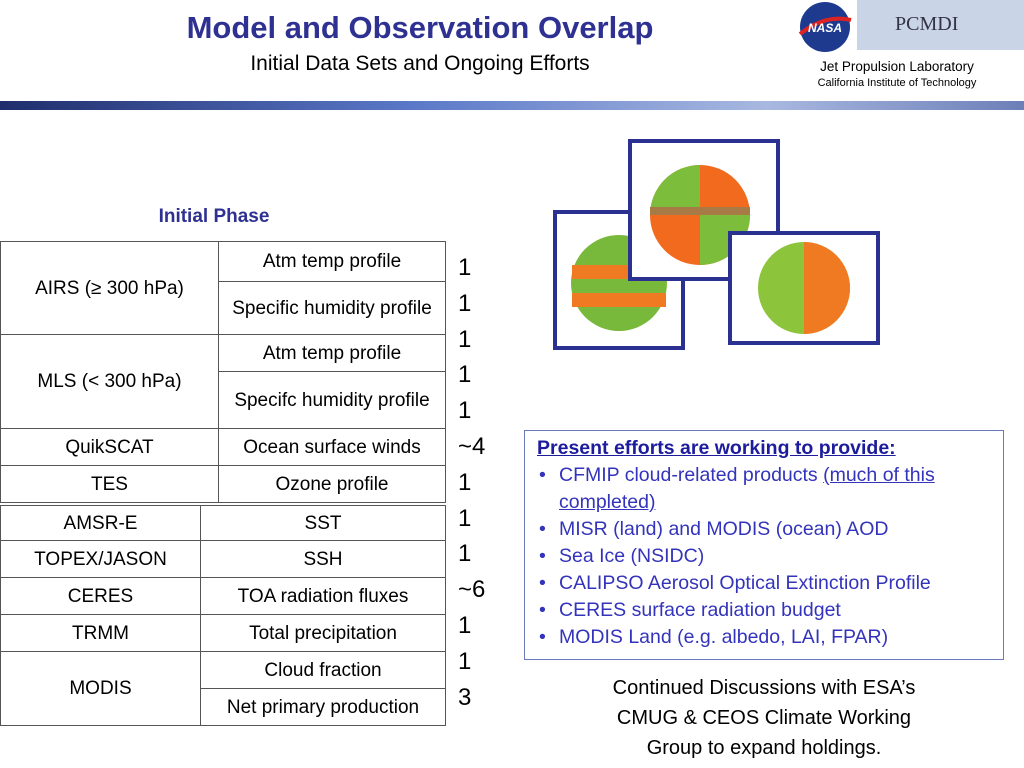 The width and height of the screenshot is (1024, 768). Describe the element at coordinates (747, 488) in the screenshot. I see `effort-note: (much of this completed)` at that location.